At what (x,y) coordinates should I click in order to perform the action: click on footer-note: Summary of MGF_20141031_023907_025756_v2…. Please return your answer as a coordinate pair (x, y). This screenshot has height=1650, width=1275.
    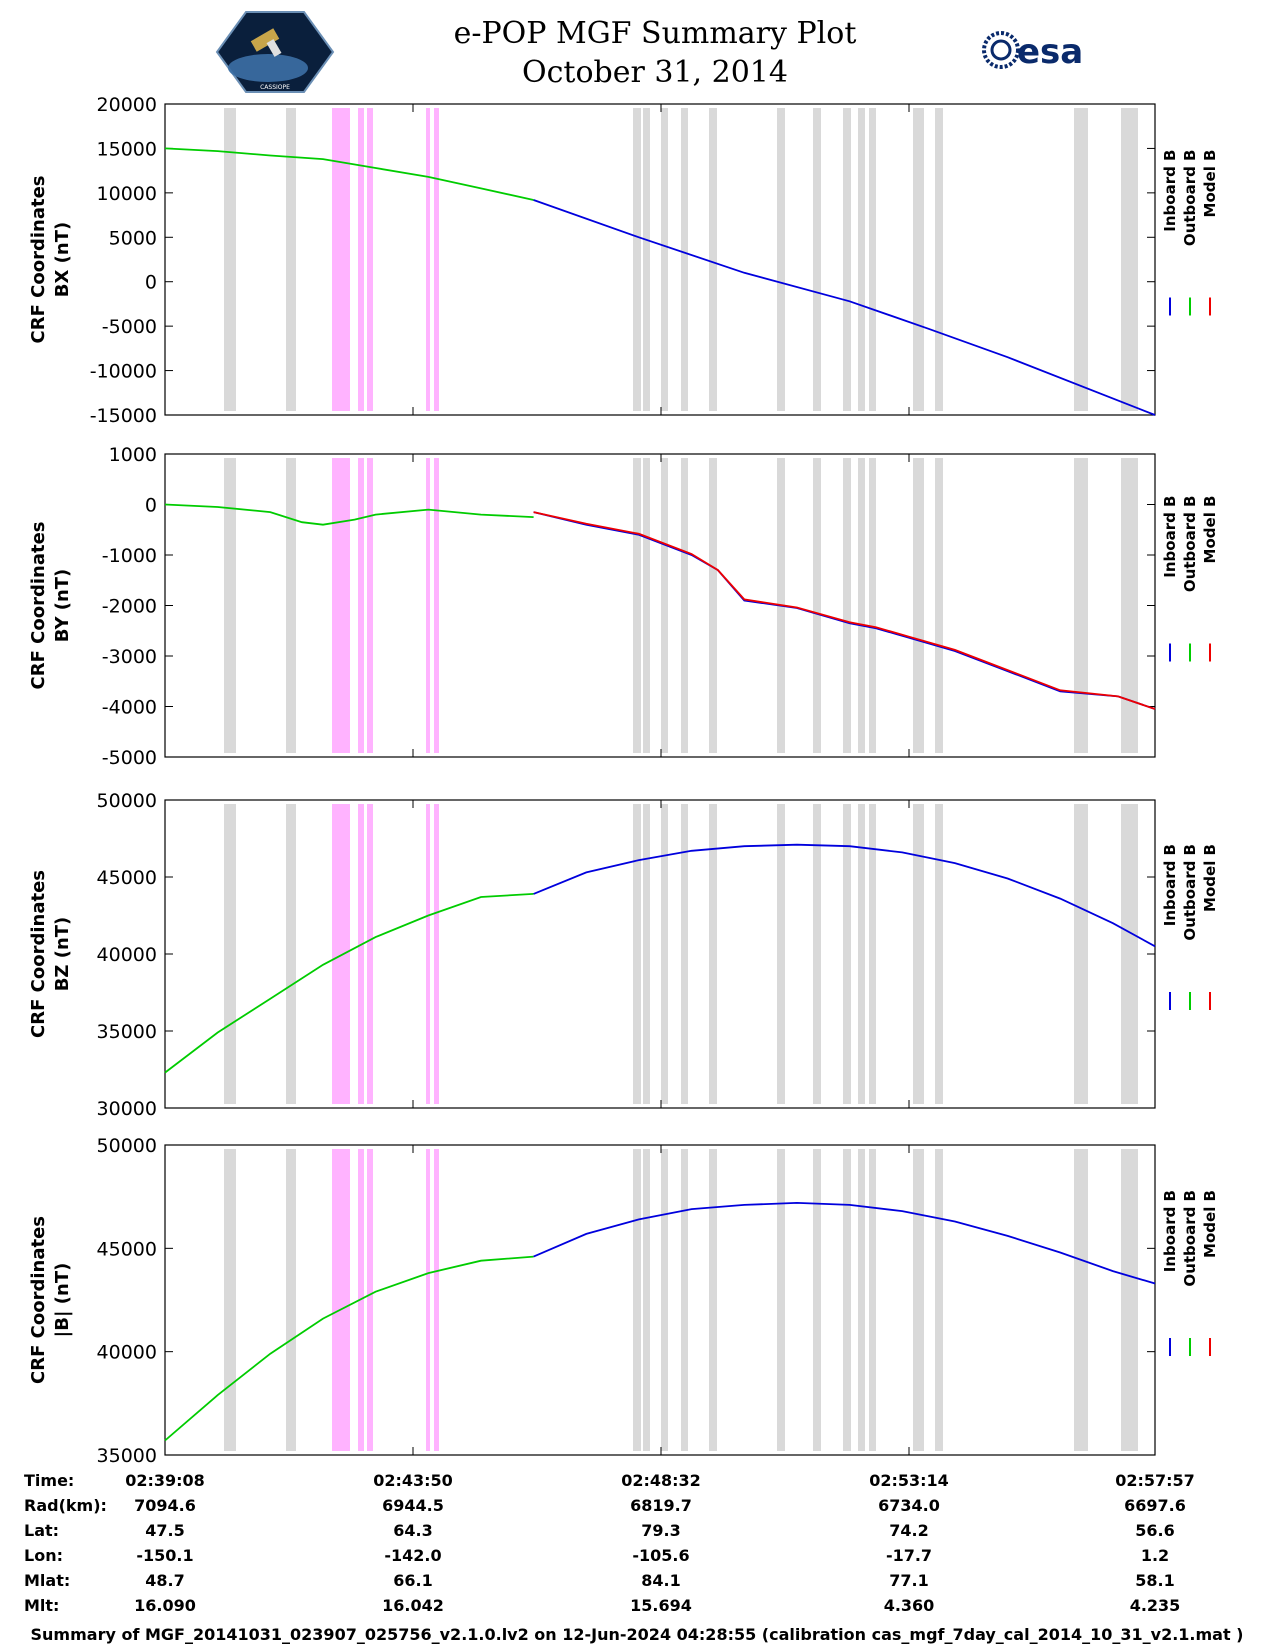
    Looking at the image, I should click on (637, 1634).